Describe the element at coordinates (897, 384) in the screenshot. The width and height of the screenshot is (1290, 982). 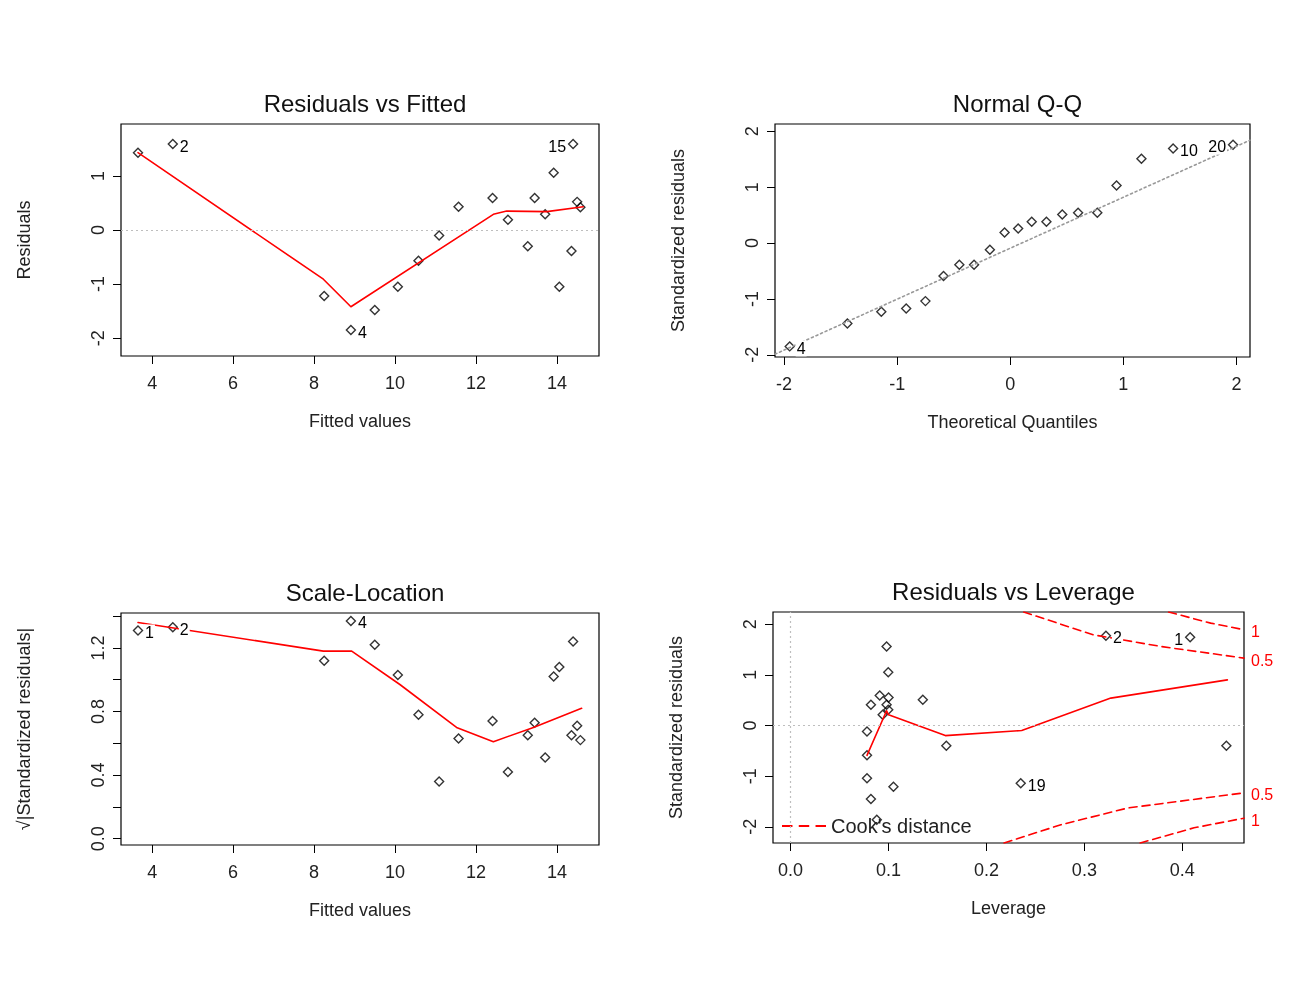
I see `x-tick-label: -1` at that location.